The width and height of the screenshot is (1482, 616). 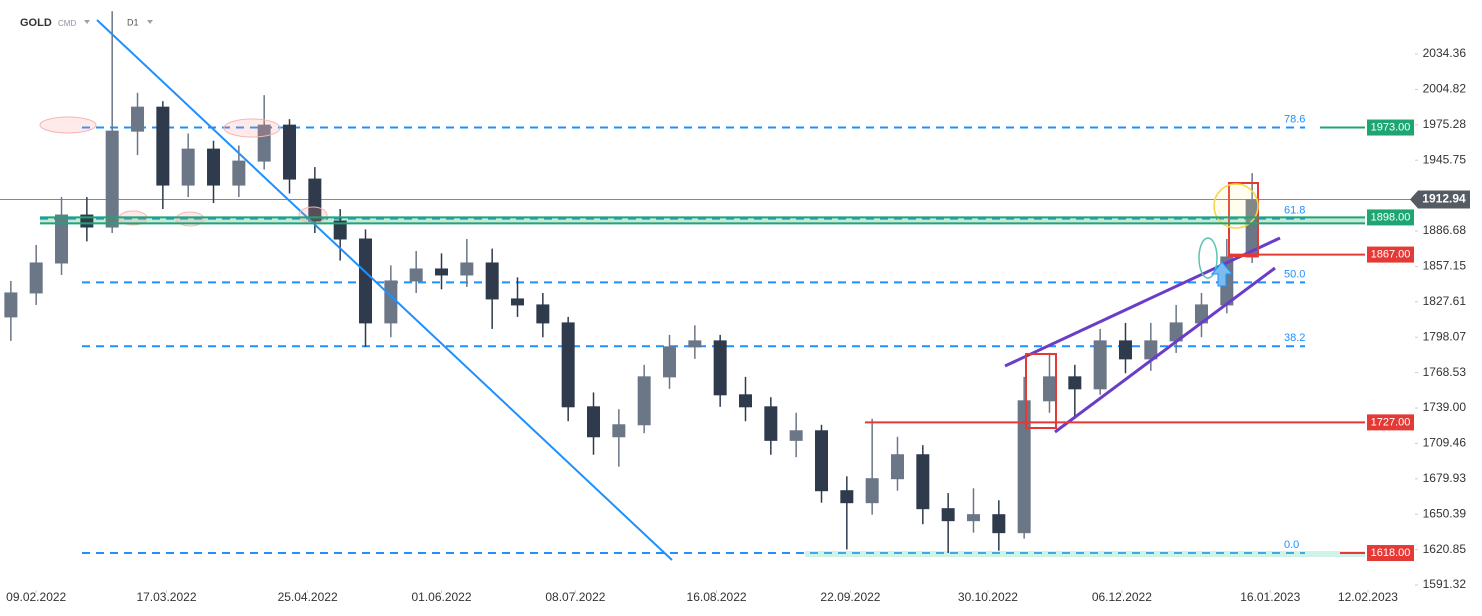 What do you see at coordinates (1445, 549) in the screenshot?
I see `y-tick-label: 1620.85` at bounding box center [1445, 549].